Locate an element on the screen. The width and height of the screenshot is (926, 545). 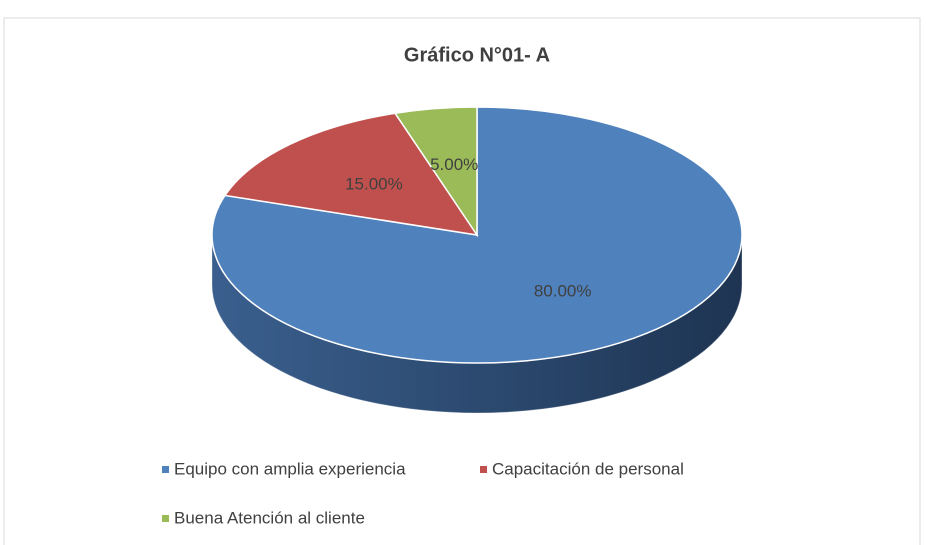
legend-label: Buena Atención al cliente is located at coordinates (269, 517).